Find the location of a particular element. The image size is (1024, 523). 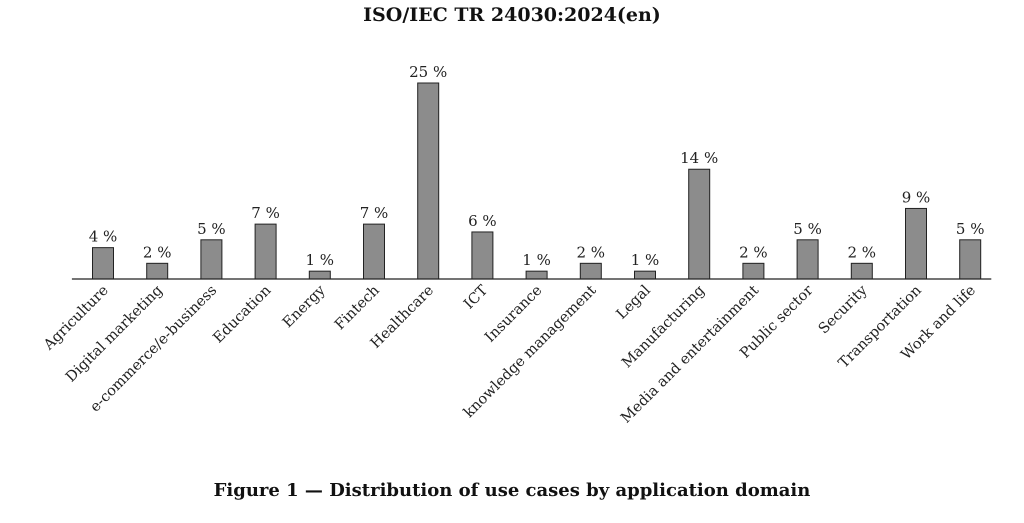

category-label-7: ICT is located at coordinates (476, 297).